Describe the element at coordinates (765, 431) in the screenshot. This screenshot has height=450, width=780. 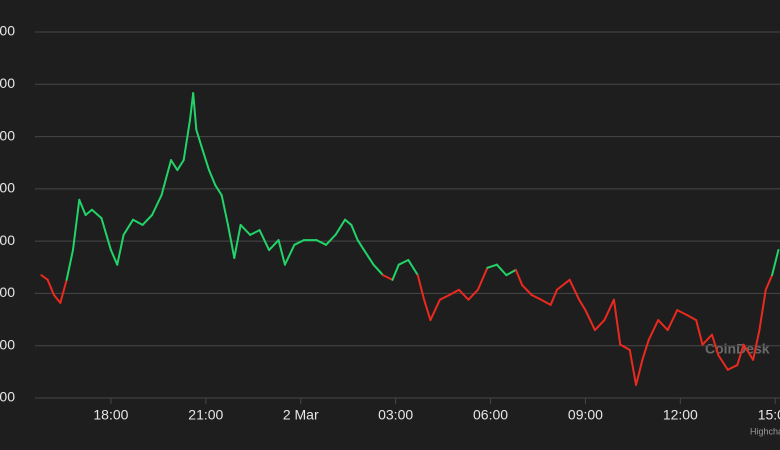
I see `credit: Highcharts.com` at that location.